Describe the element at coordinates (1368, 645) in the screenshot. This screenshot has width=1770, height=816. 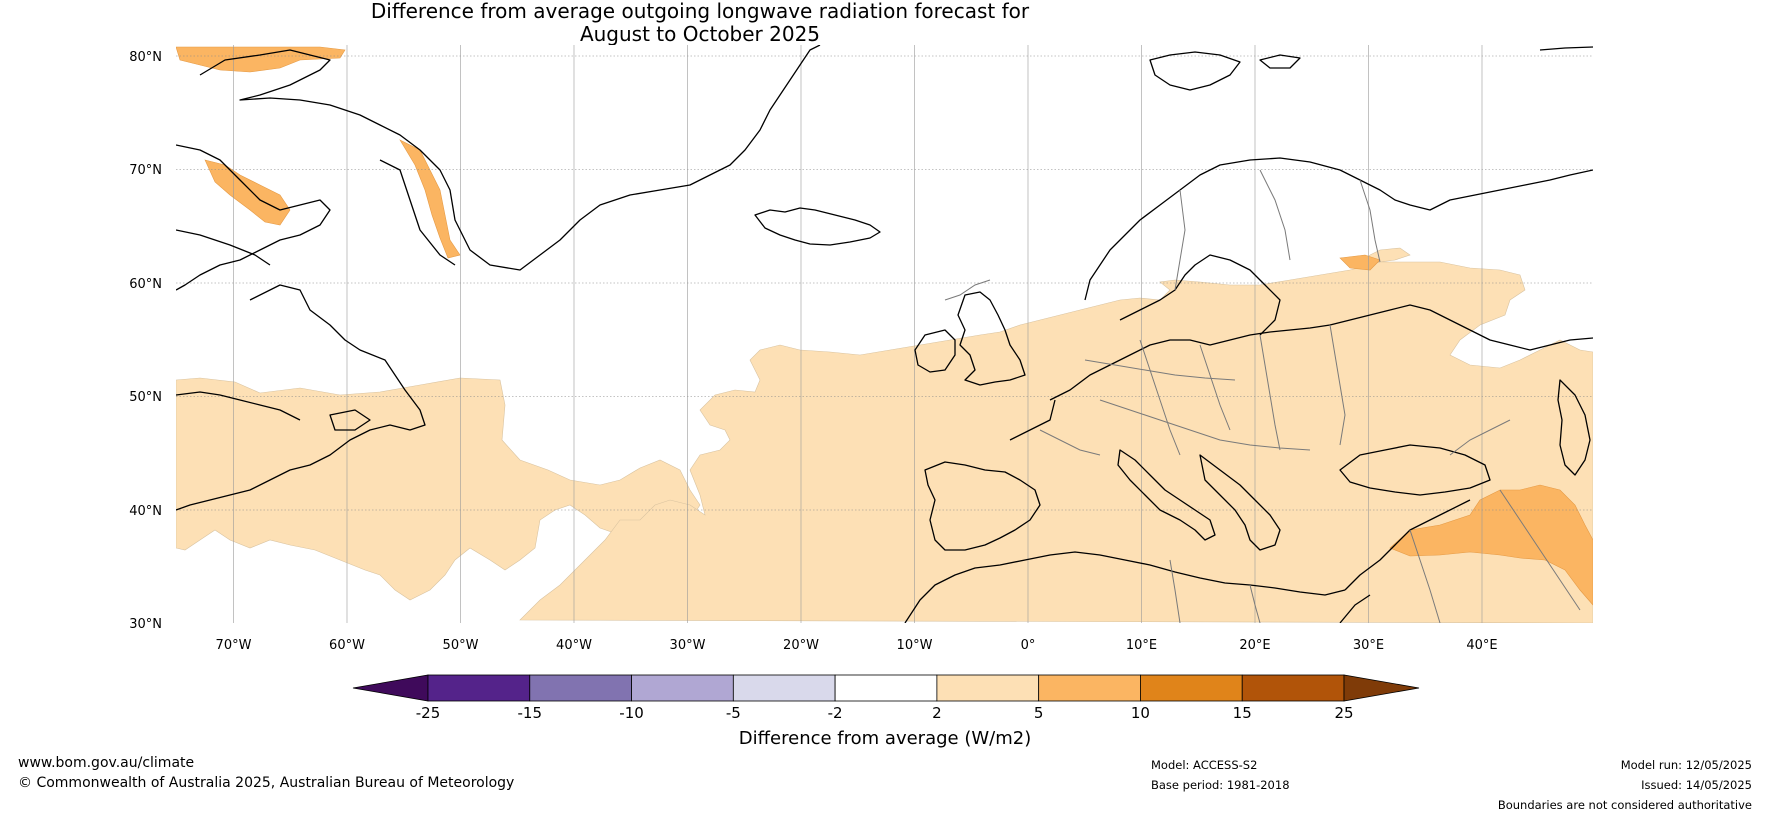
I see `lon-label-30e: 30°E` at that location.